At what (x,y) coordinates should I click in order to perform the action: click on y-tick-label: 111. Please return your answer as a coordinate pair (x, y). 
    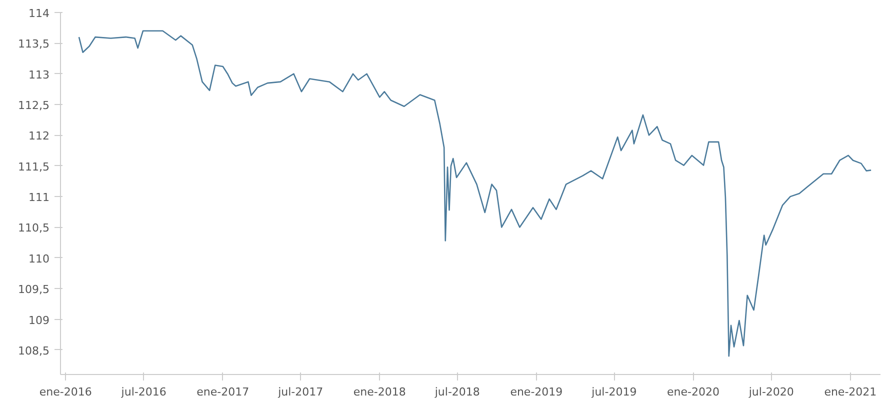
    Looking at the image, I should click on (39, 197).